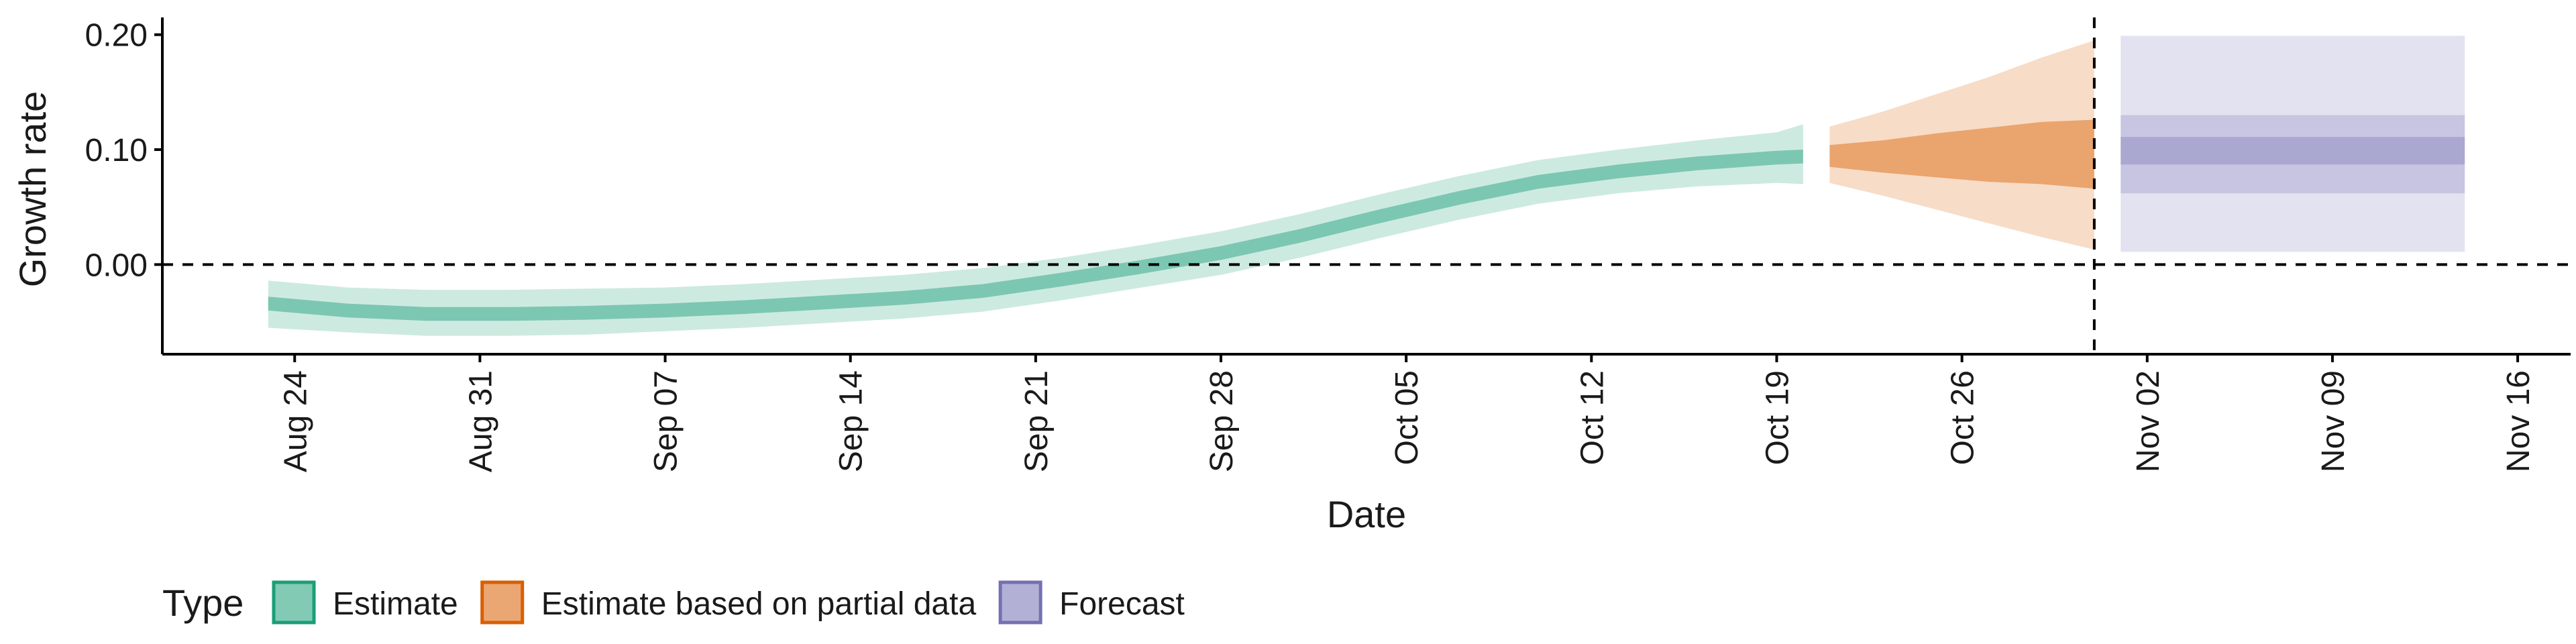 This screenshot has height=644, width=2576. Describe the element at coordinates (32, 189) in the screenshot. I see `y-axis-title: Growth rate` at that location.